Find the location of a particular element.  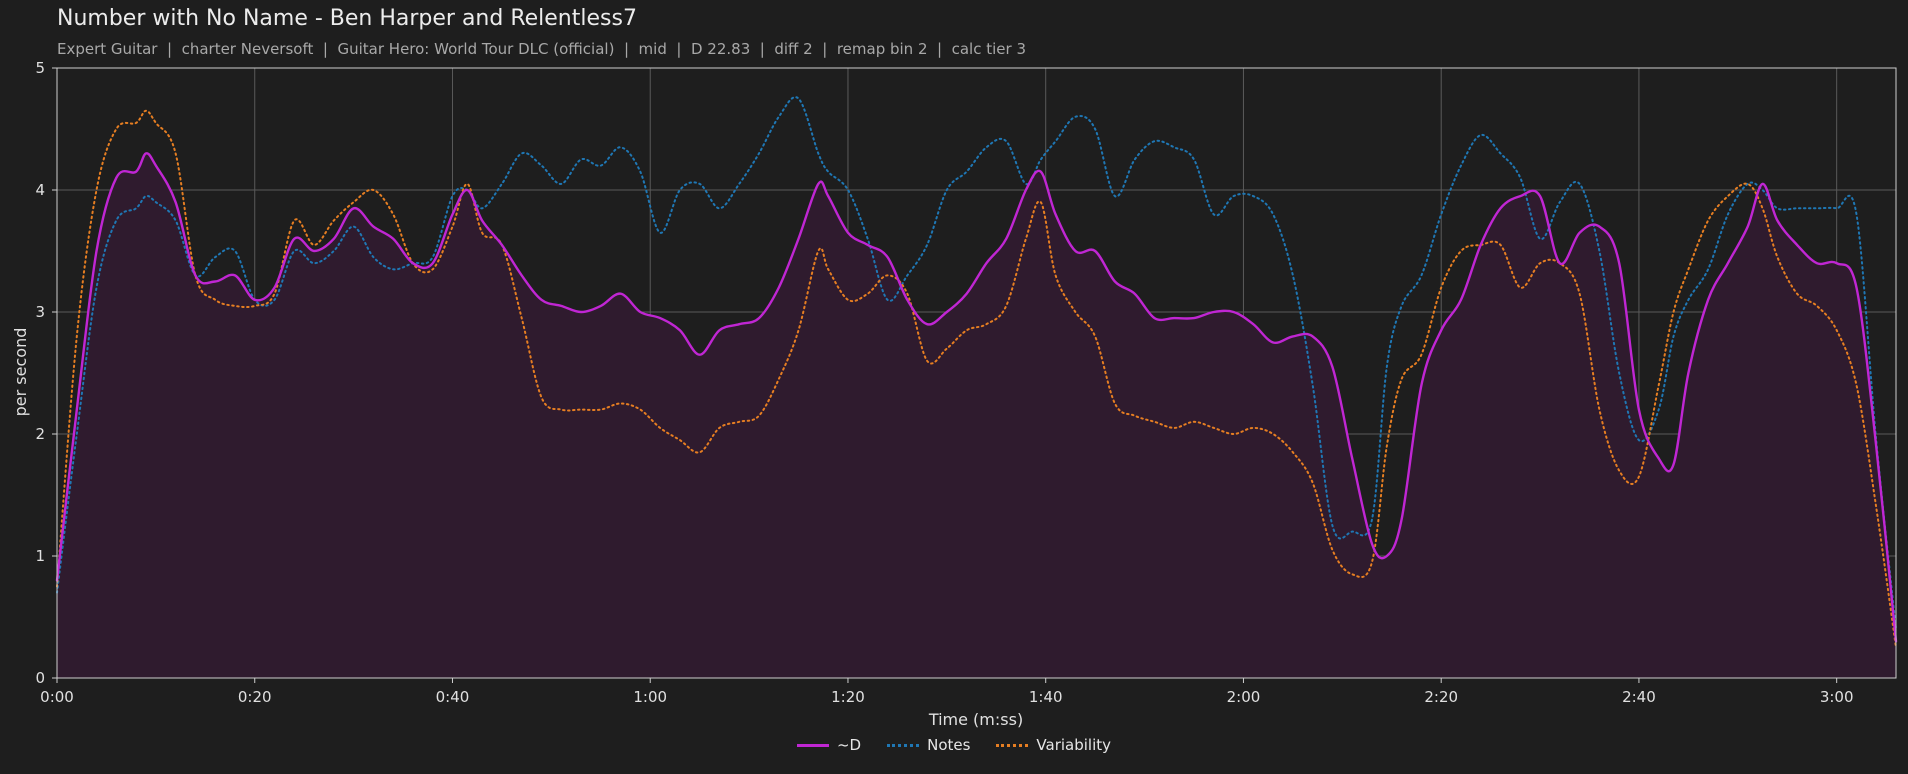

x-axis-label: Time (m:ss) is located at coordinates (975, 719).